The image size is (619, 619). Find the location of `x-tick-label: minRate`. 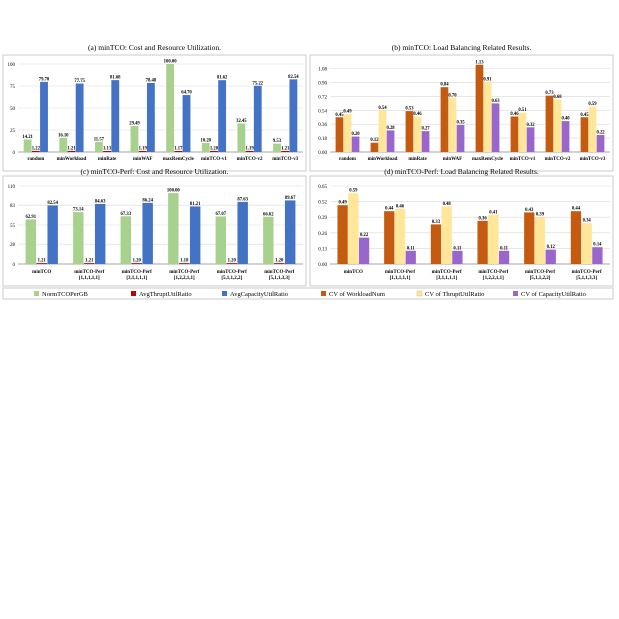

x-tick-label: minRate is located at coordinates (107, 159).